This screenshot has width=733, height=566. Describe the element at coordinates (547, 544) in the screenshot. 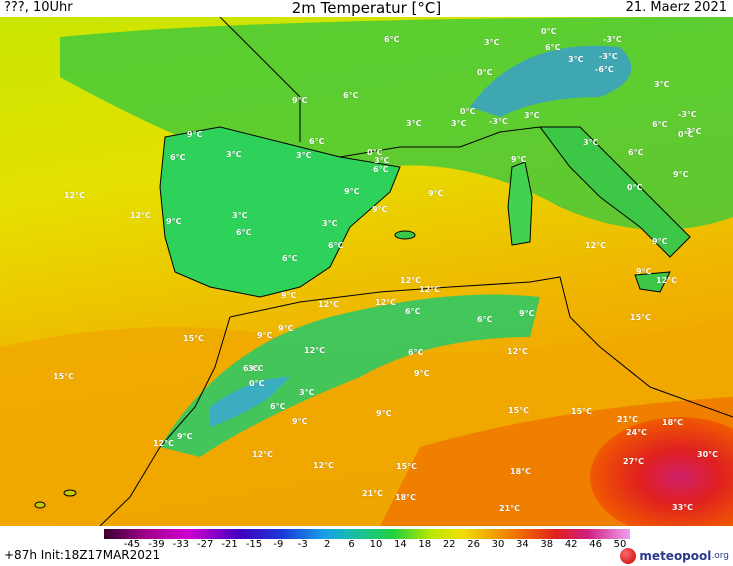

I see `colorbar-tick: 38` at that location.